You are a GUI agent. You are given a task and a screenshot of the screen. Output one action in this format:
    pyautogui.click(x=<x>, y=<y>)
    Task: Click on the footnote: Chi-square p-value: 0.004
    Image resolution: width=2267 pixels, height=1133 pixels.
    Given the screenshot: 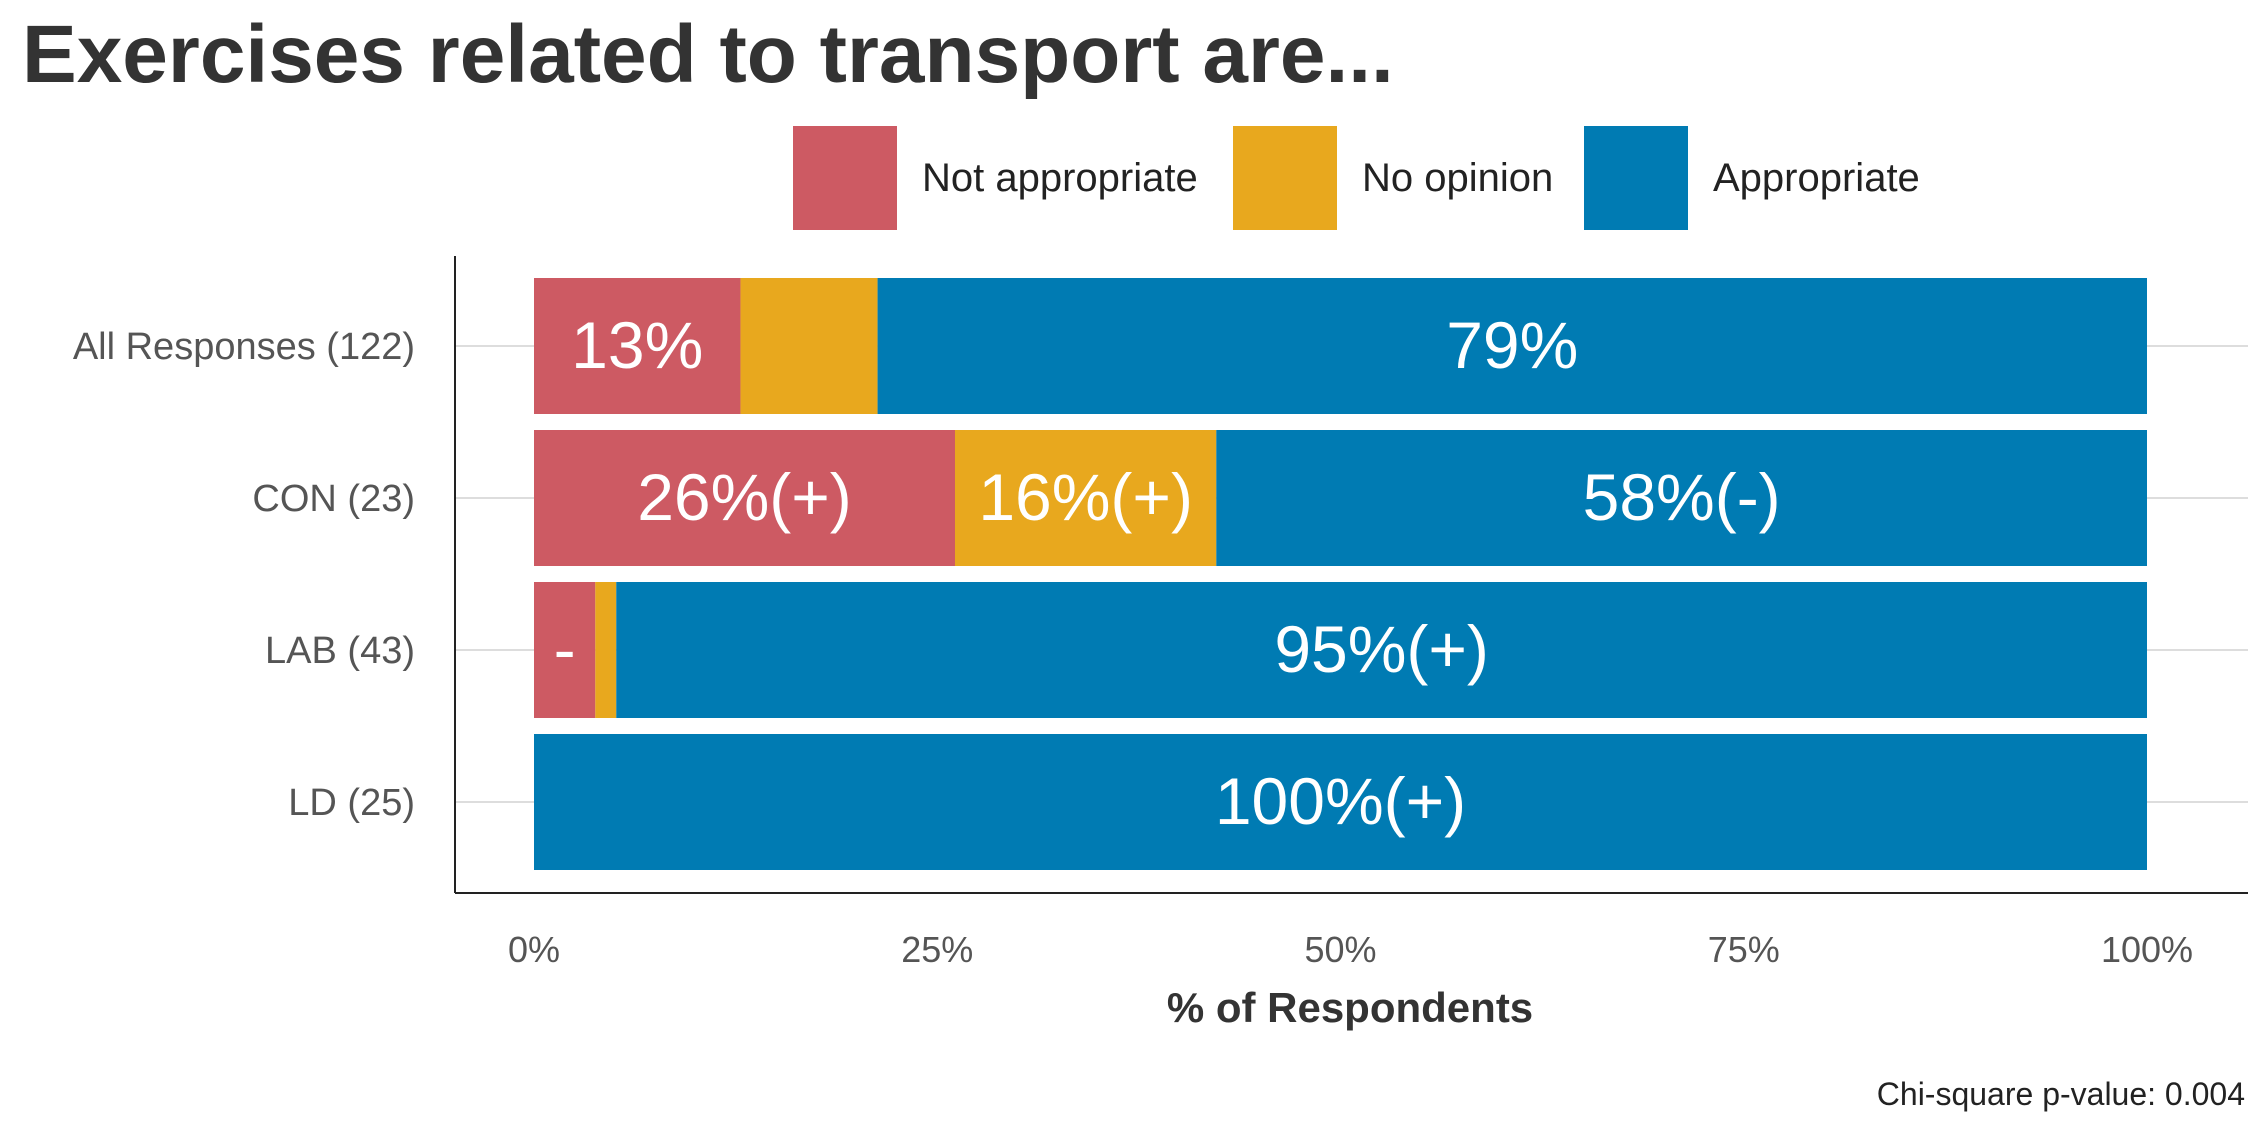 What is the action you would take?
    pyautogui.click(x=2061, y=1094)
    